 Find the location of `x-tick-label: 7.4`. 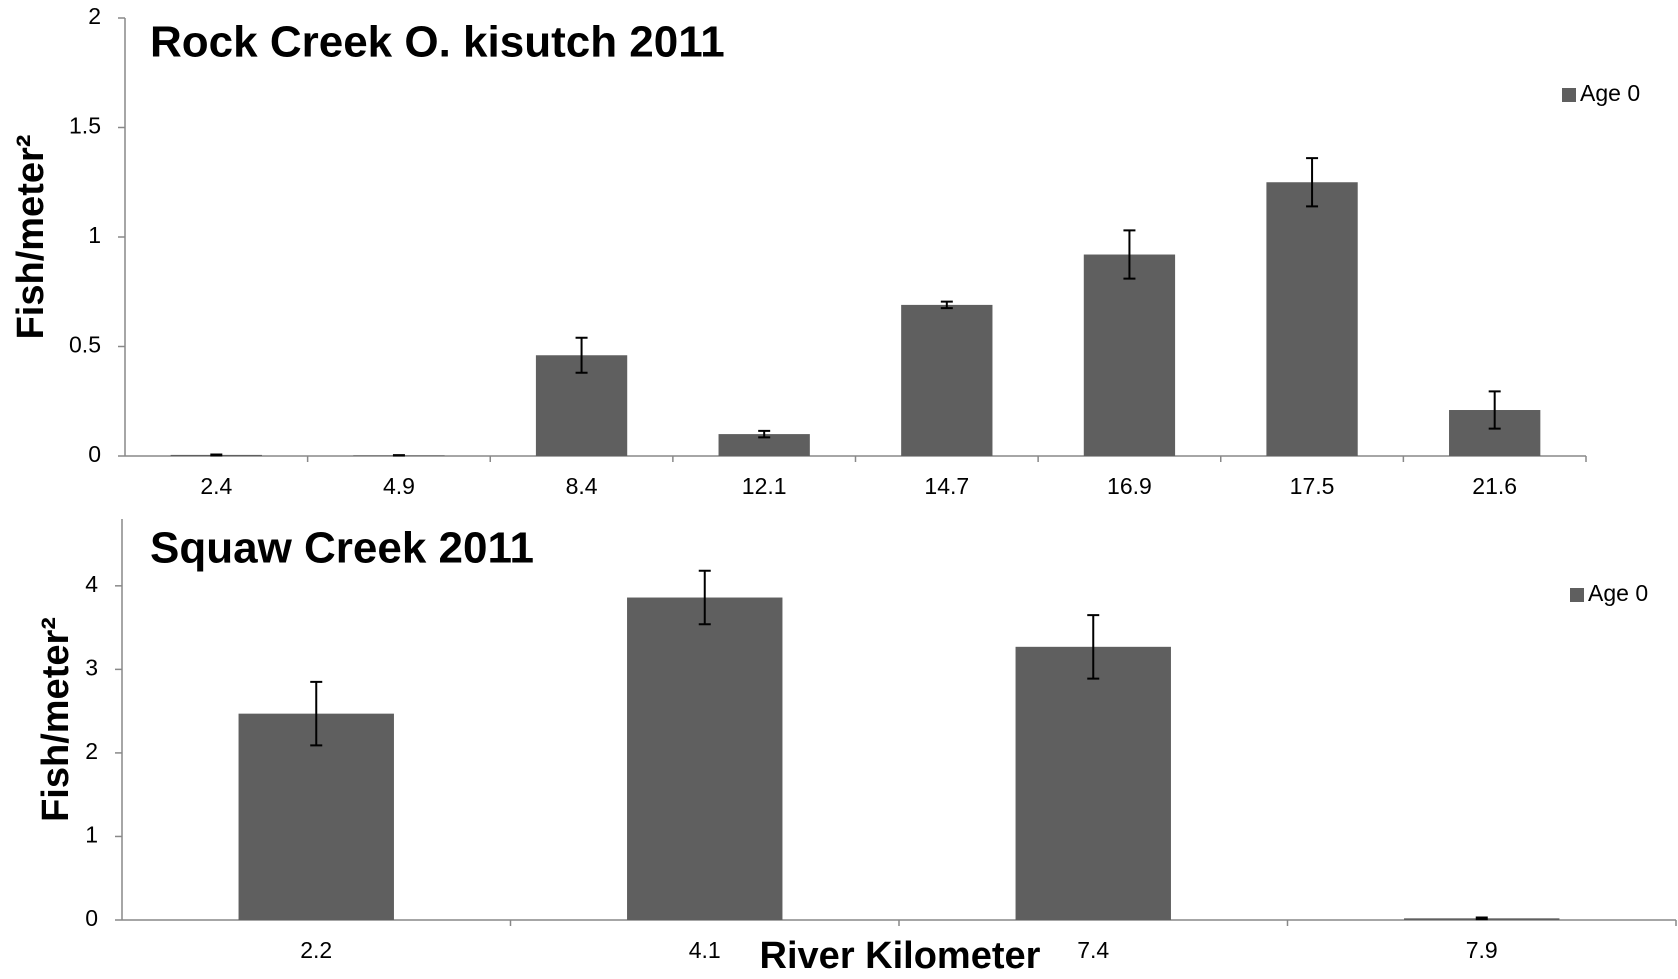

x-tick-label: 7.4 is located at coordinates (1093, 950).